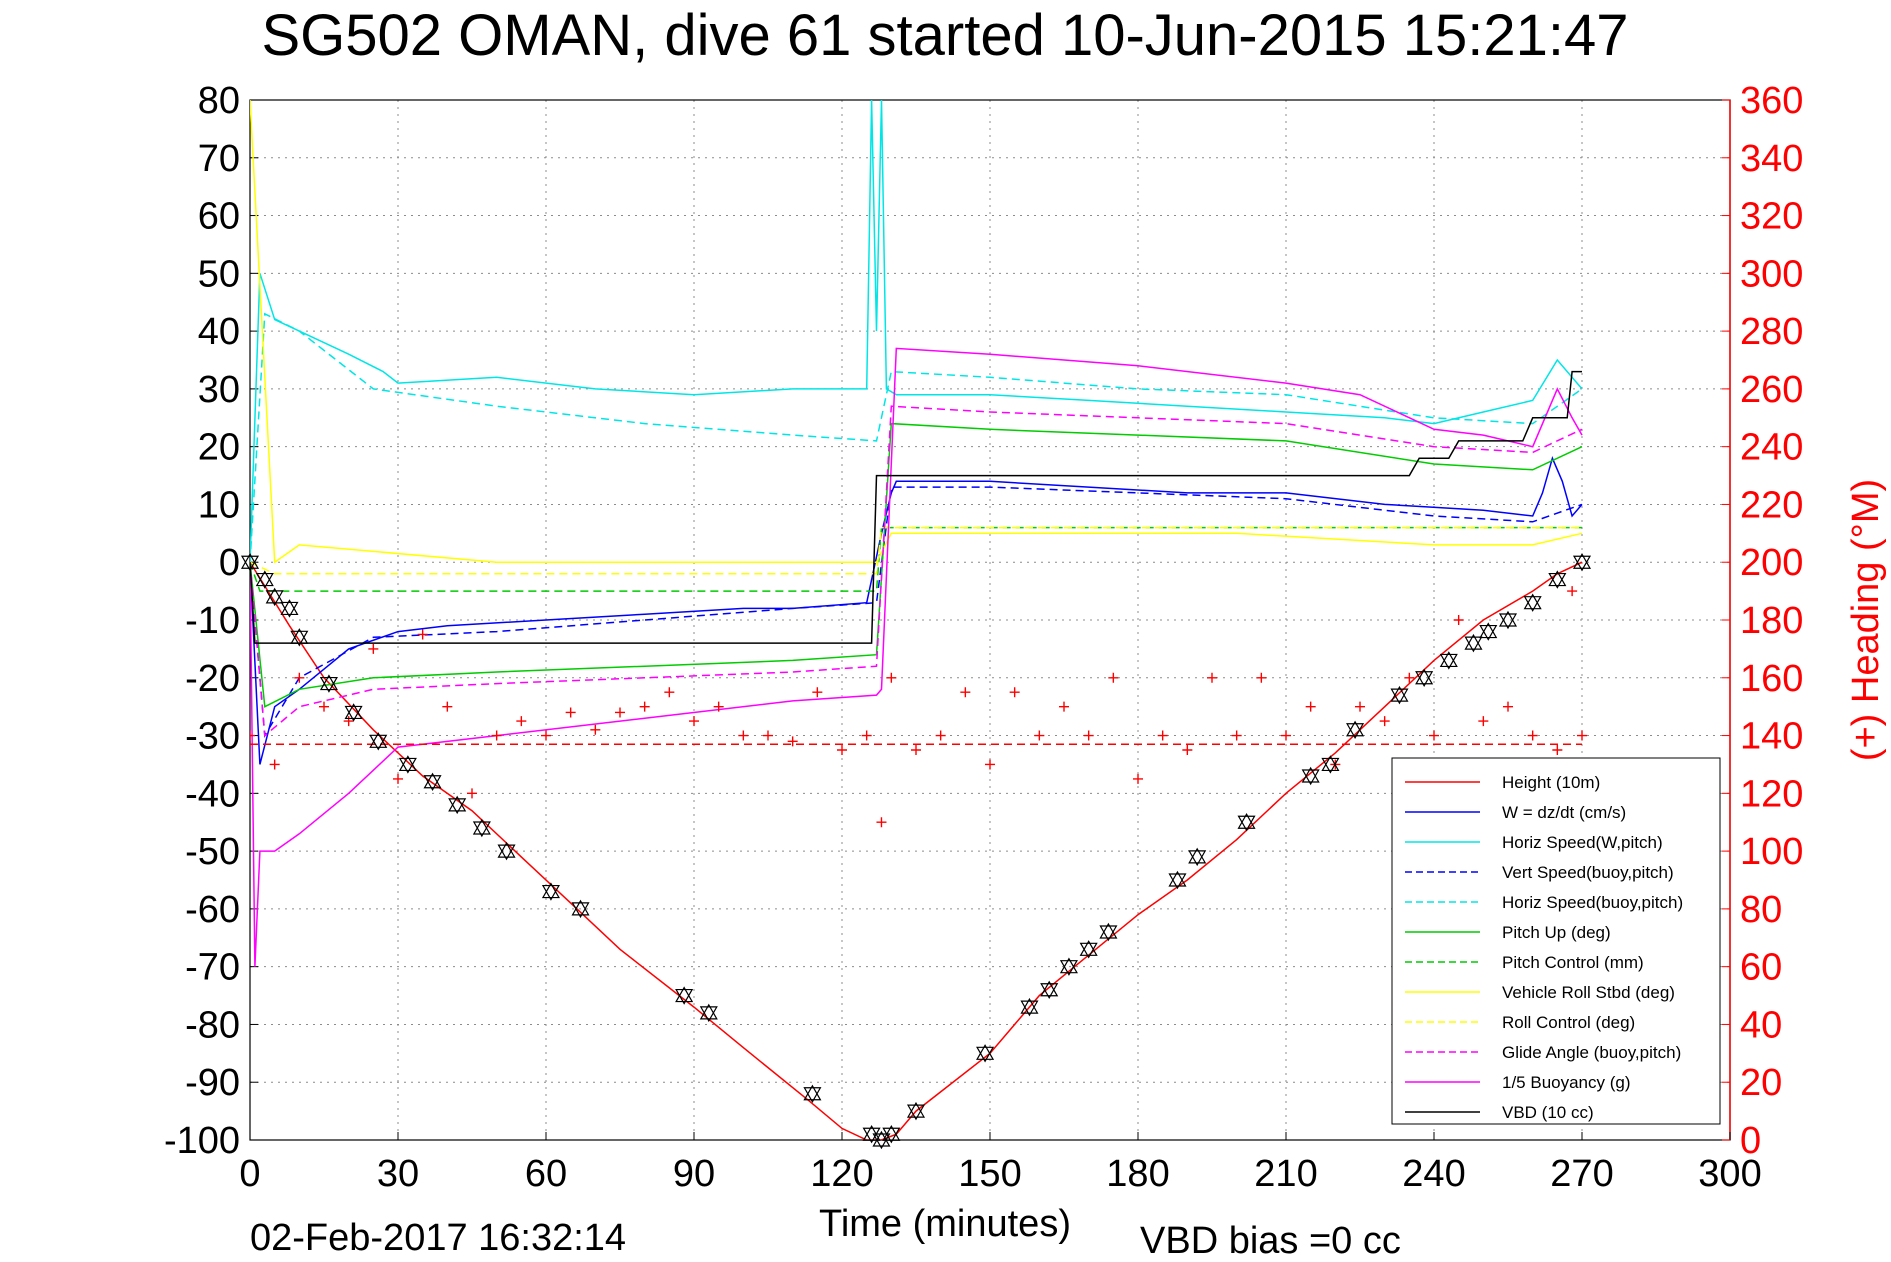 The width and height of the screenshot is (1891, 1262). Describe the element at coordinates (212, 1025) in the screenshot. I see `y-tick-label: -80` at that location.